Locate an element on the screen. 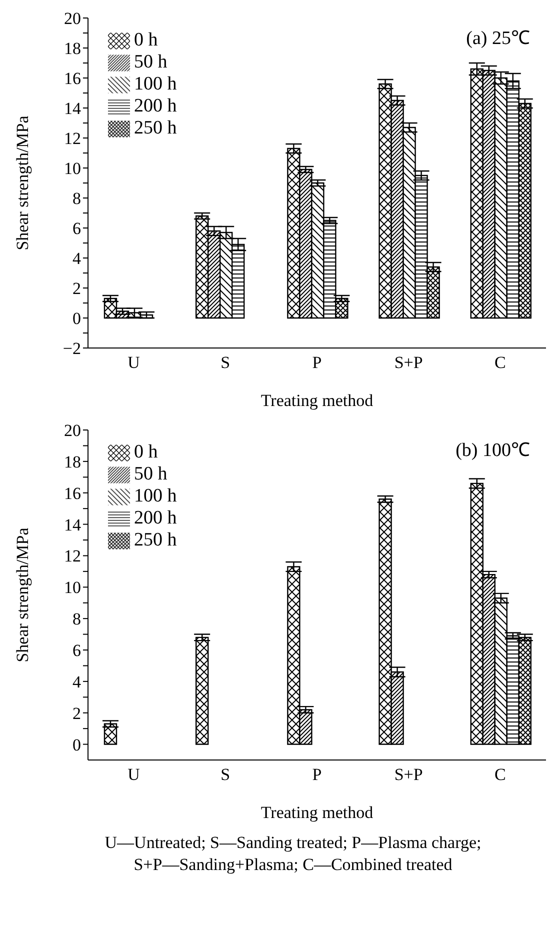  text: U—Untreated; S—Sanding treated; P—Plasma charge; is located at coordinates (293, 843).